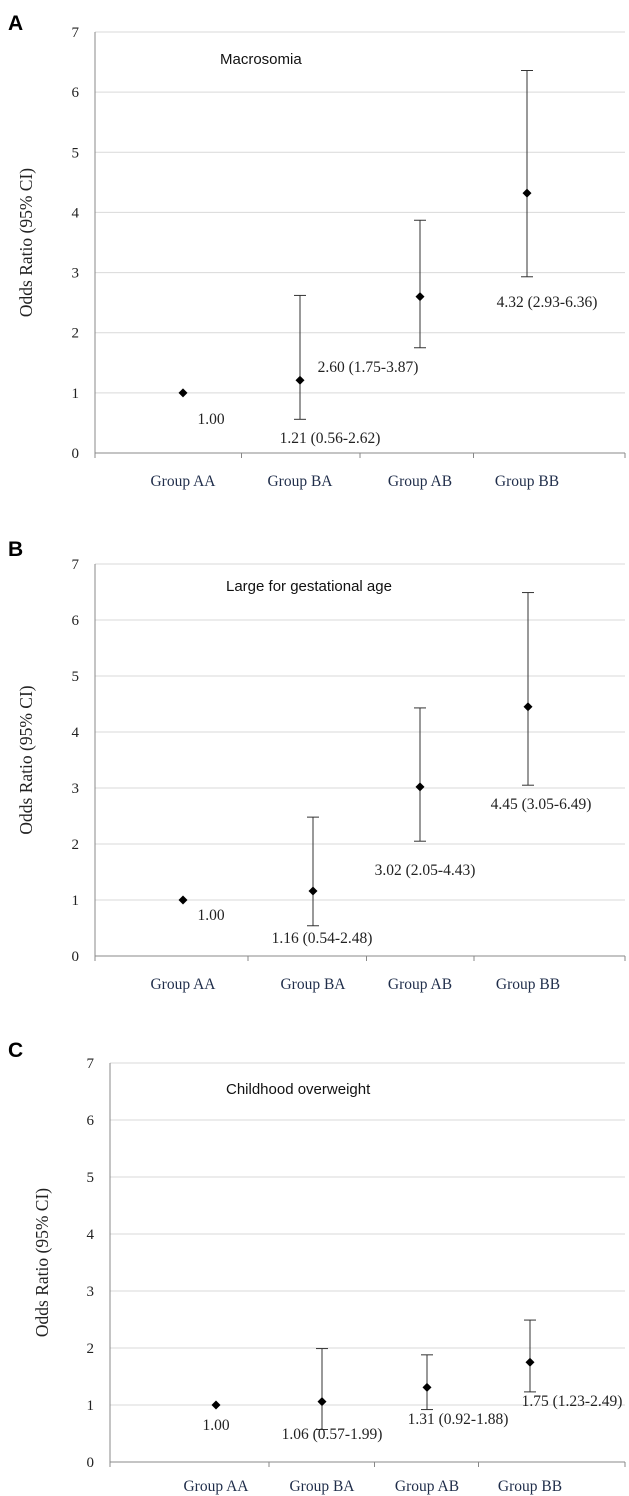 The image size is (629, 1496). Describe the element at coordinates (183, 481) in the screenshot. I see `panel-a-category-label: Group AA` at that location.